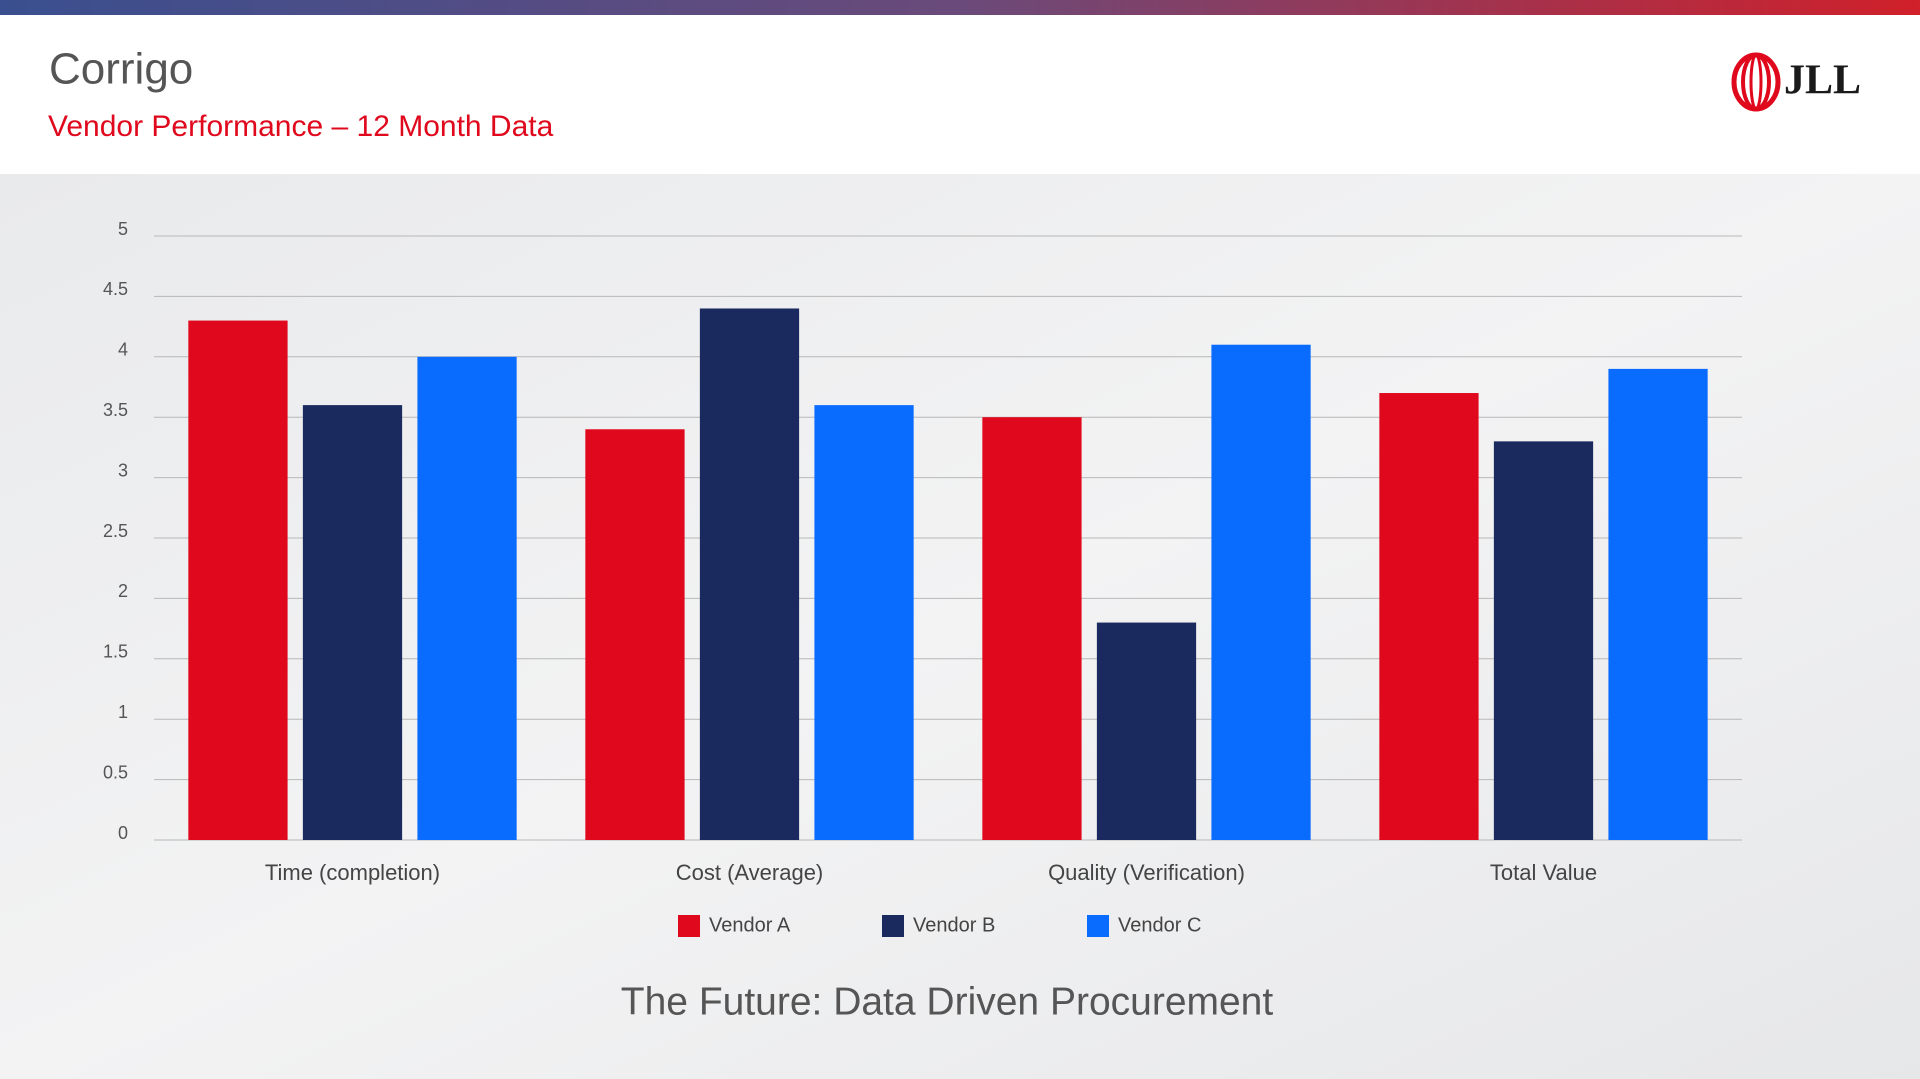 This screenshot has width=1920, height=1079. I want to click on y-tick-label: 3, so click(123, 470).